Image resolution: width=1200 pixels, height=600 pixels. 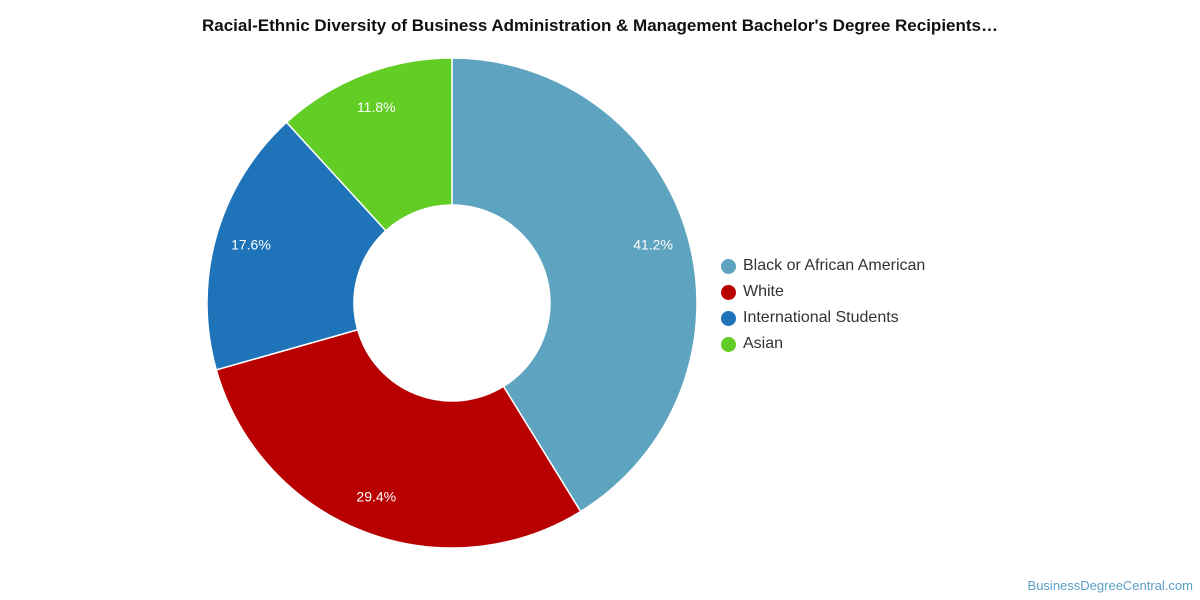 I want to click on donut-slice-white, so click(x=398, y=438).